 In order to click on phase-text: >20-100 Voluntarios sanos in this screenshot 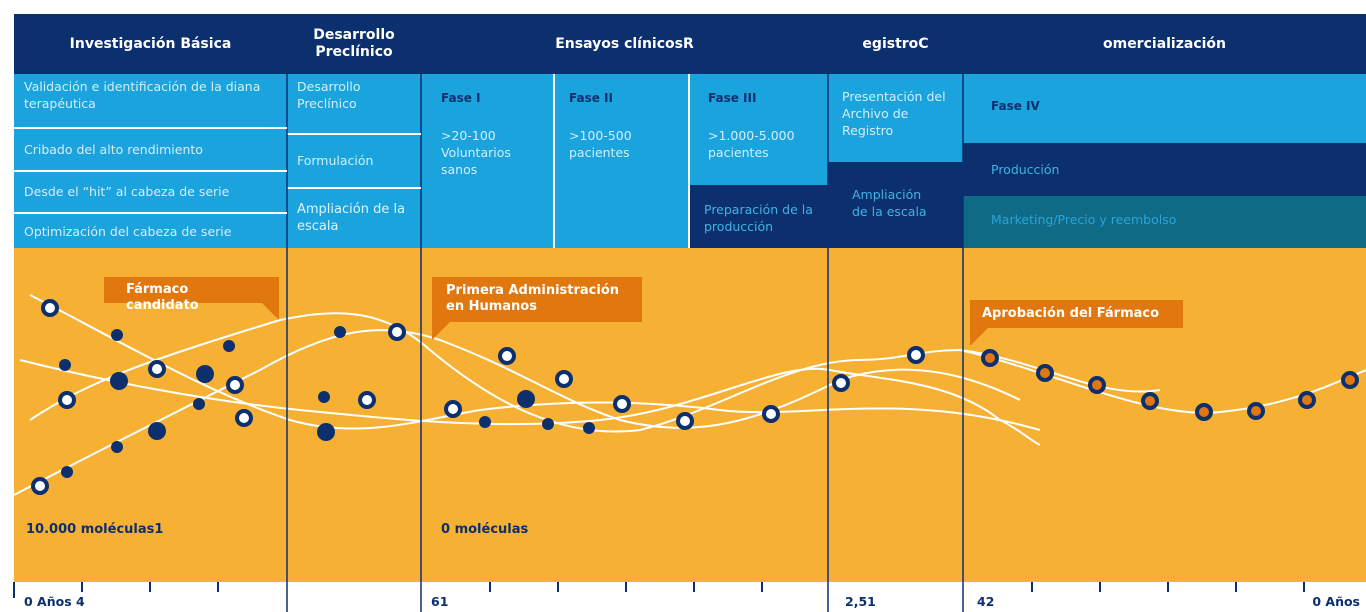, I will do `click(476, 152)`.